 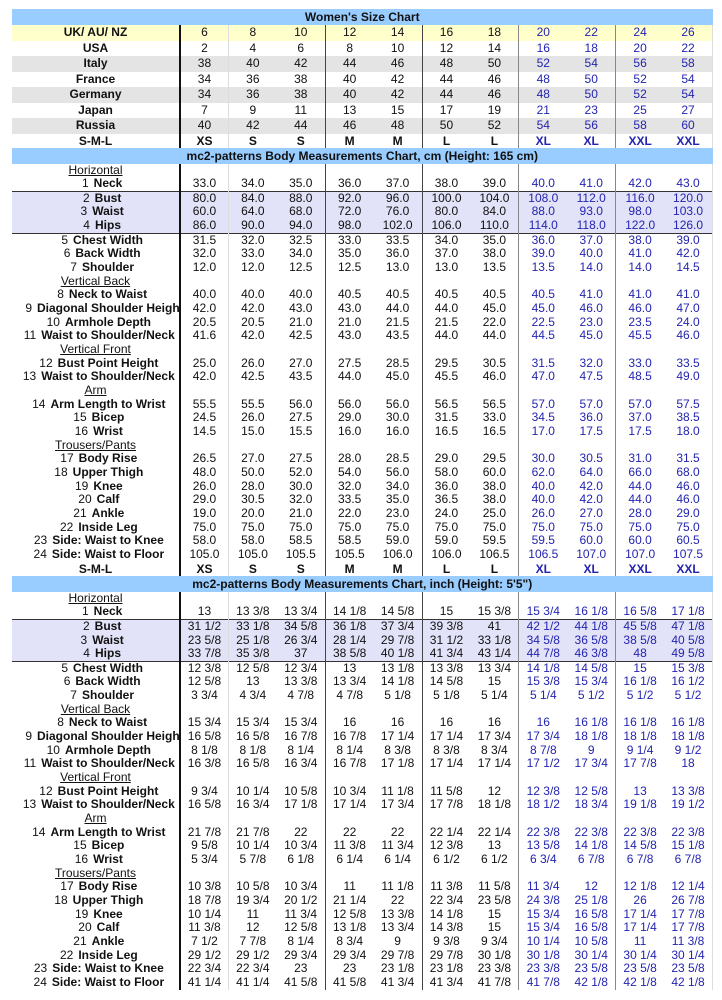 What do you see at coordinates (80, 941) in the screenshot?
I see `measurement-number: 21` at bounding box center [80, 941].